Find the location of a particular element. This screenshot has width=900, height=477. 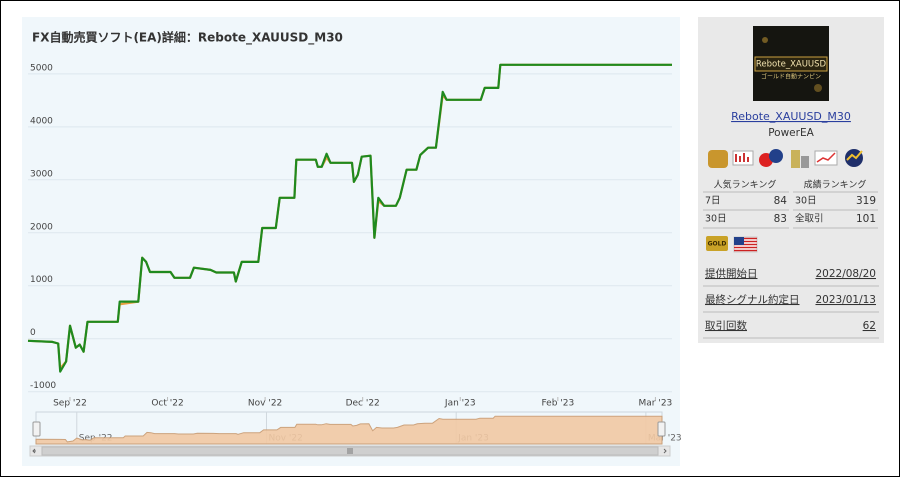

detail-value: 62 is located at coordinates (869, 326).